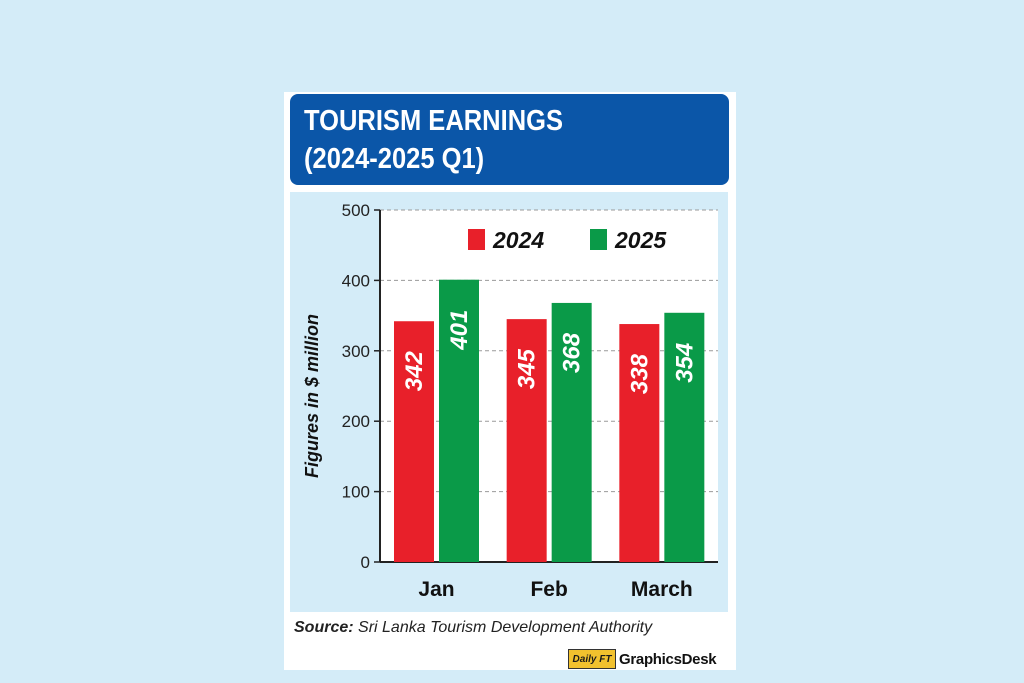  What do you see at coordinates (394, 159) in the screenshot?
I see `chart-subtitle: (2024-2025 Q1)` at bounding box center [394, 159].